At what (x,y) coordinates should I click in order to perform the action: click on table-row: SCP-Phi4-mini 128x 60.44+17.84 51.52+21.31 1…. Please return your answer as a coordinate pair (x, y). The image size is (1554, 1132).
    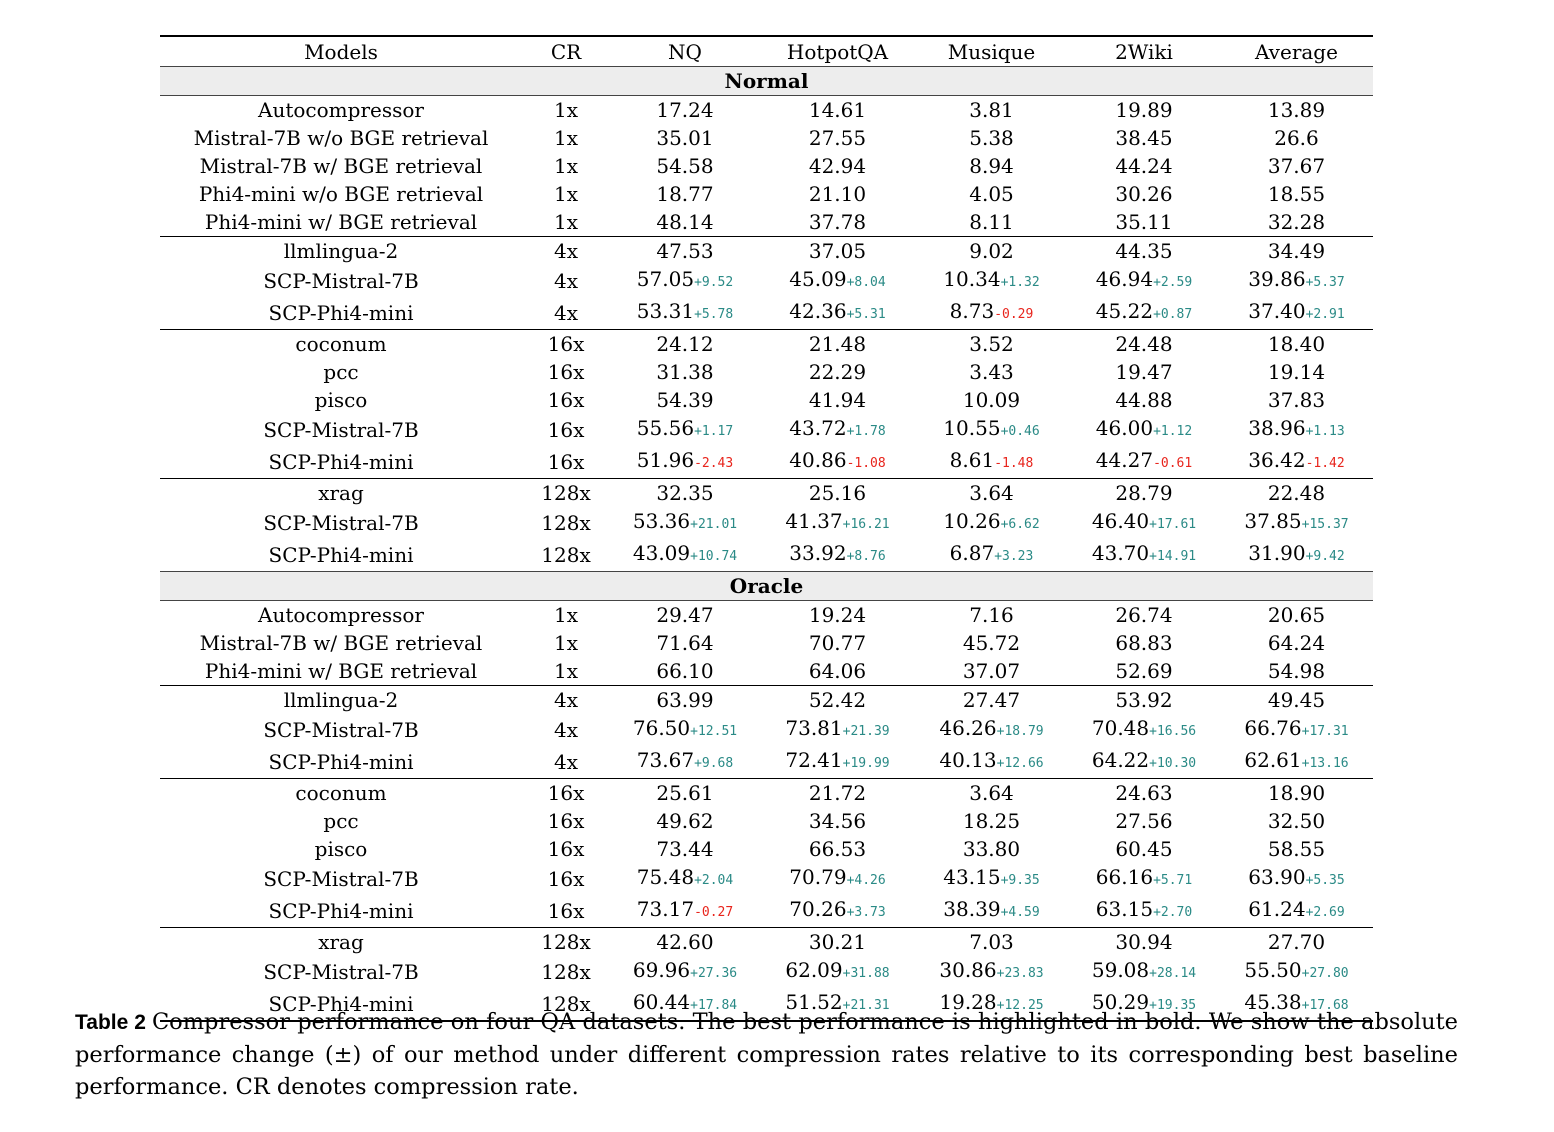
    Looking at the image, I should click on (766, 1005).